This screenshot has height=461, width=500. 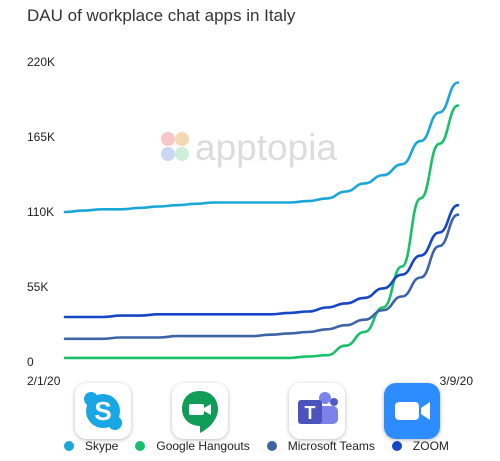 What do you see at coordinates (331, 446) in the screenshot?
I see `legend-label-microsoft-teams: Microsoft Teams` at bounding box center [331, 446].